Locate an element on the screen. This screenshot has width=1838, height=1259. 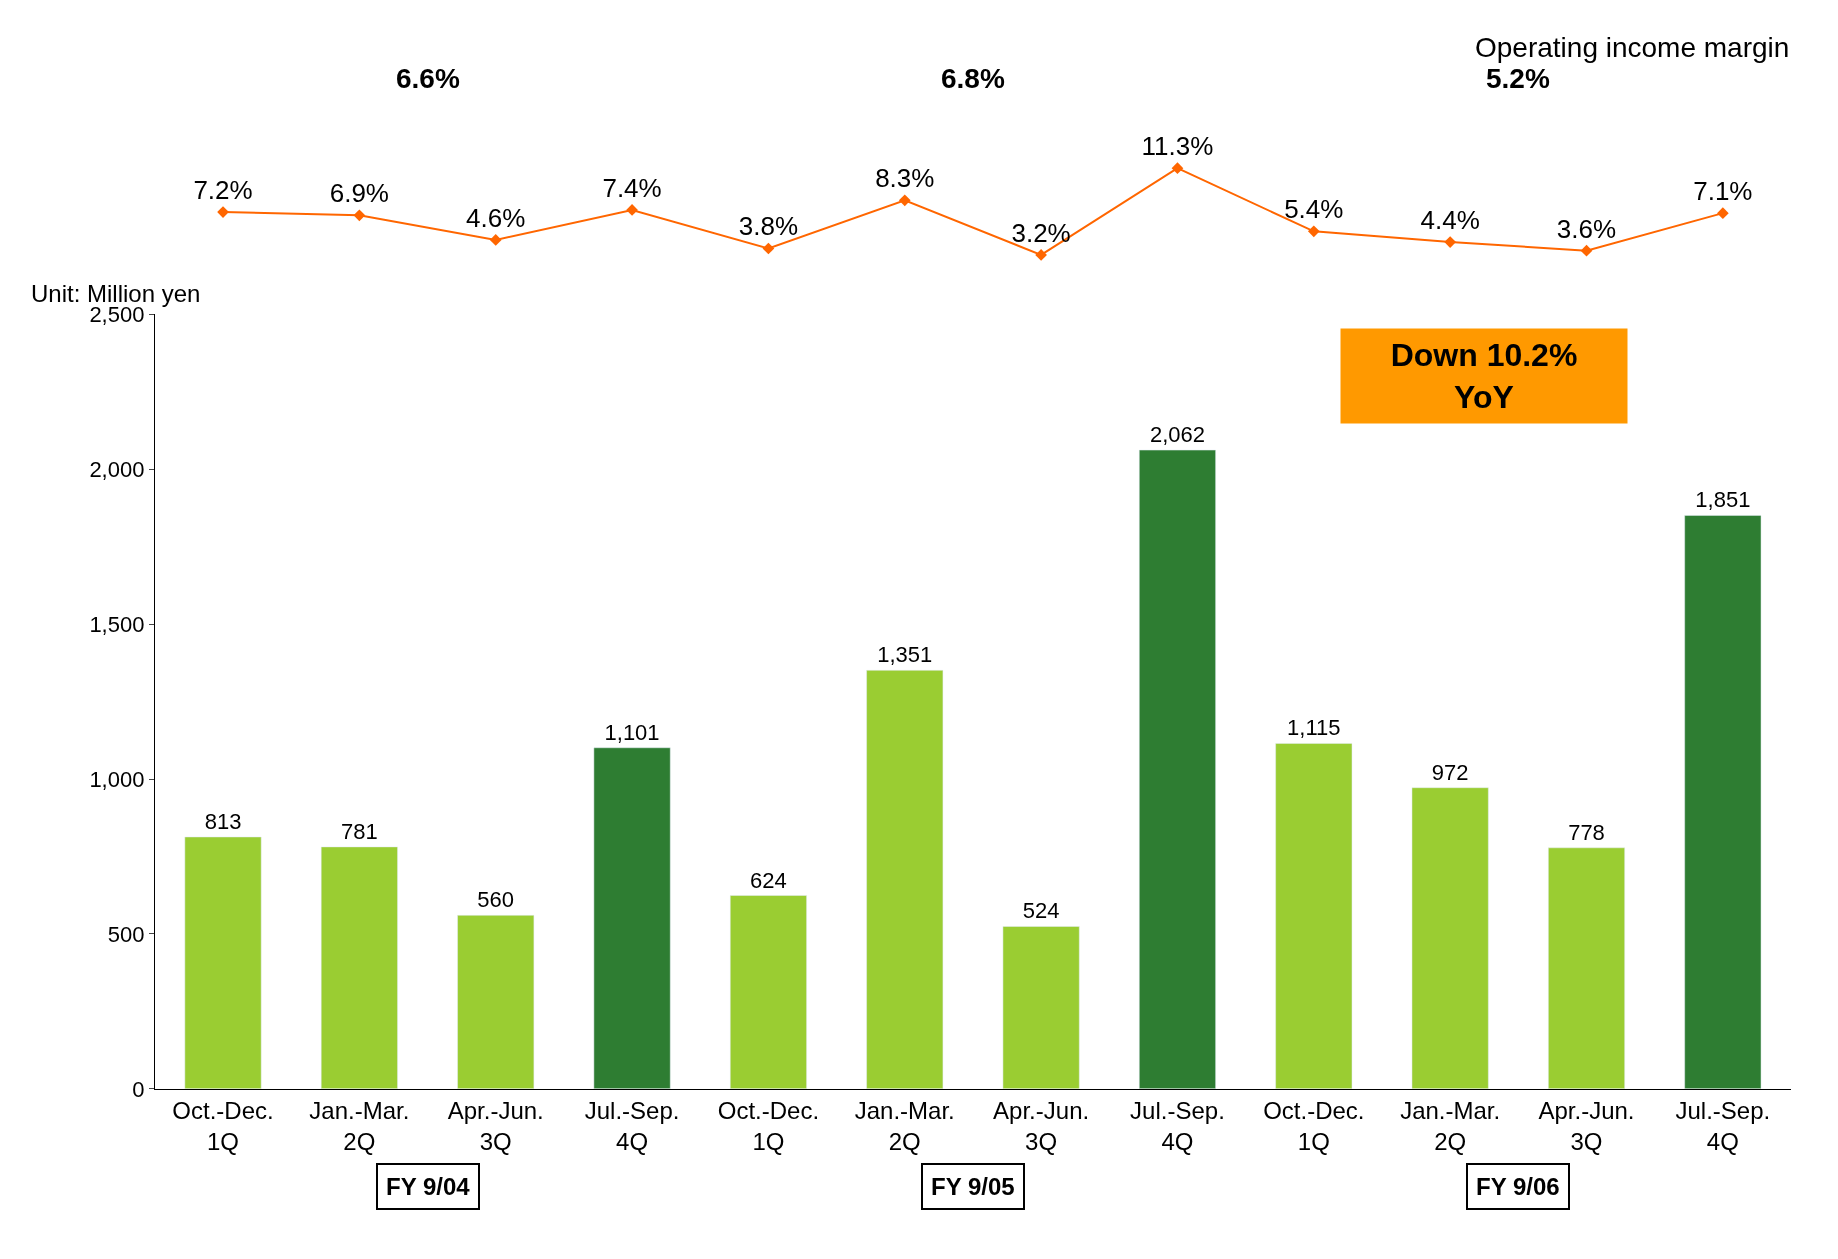
data-label: 7.1% is located at coordinates (1723, 191).